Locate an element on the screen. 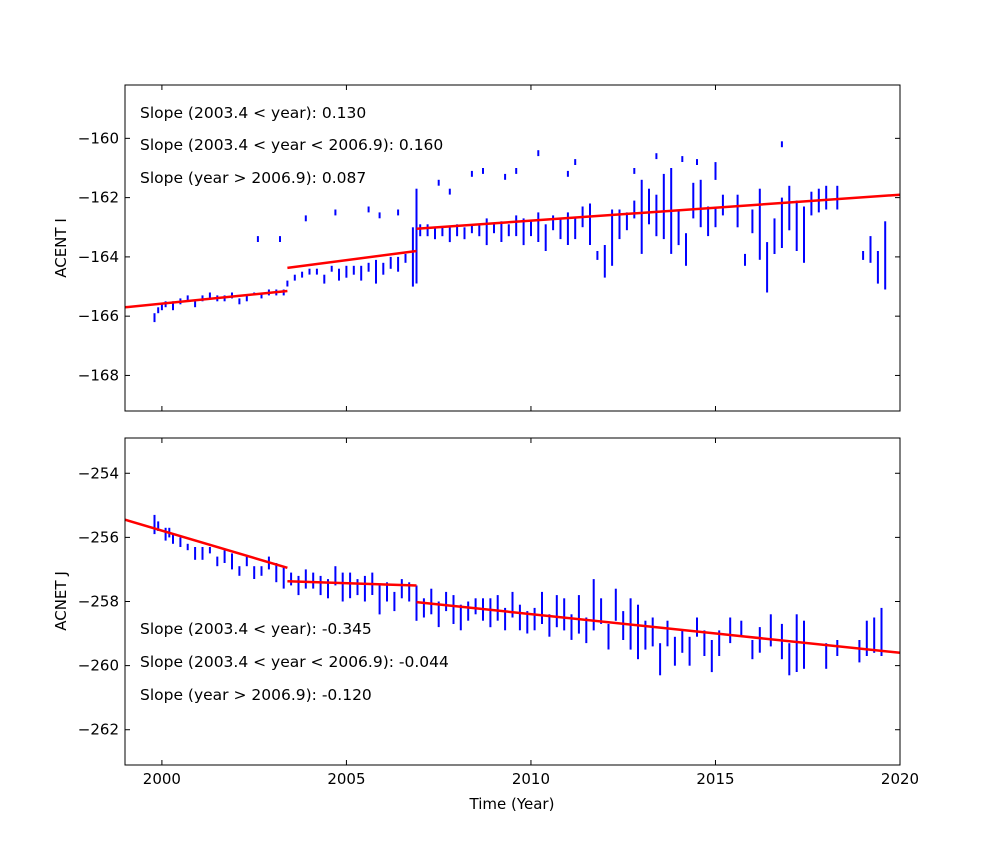  y-tick-label: −166 is located at coordinates (98, 316).